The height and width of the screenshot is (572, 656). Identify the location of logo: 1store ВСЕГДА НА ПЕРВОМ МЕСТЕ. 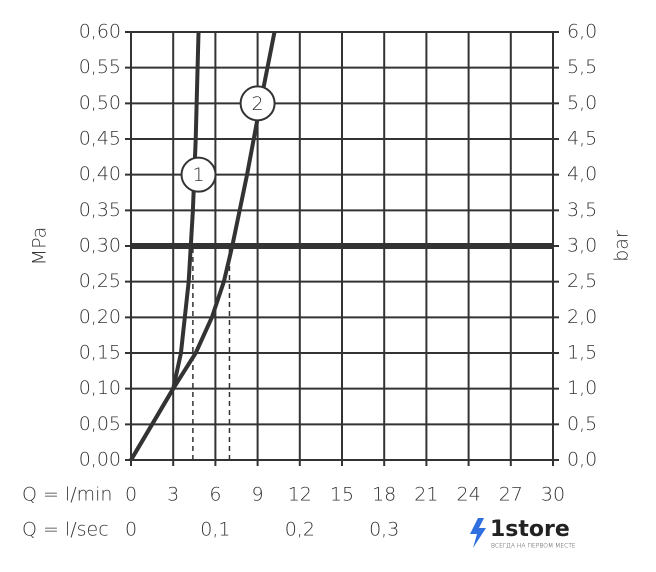
(523, 533).